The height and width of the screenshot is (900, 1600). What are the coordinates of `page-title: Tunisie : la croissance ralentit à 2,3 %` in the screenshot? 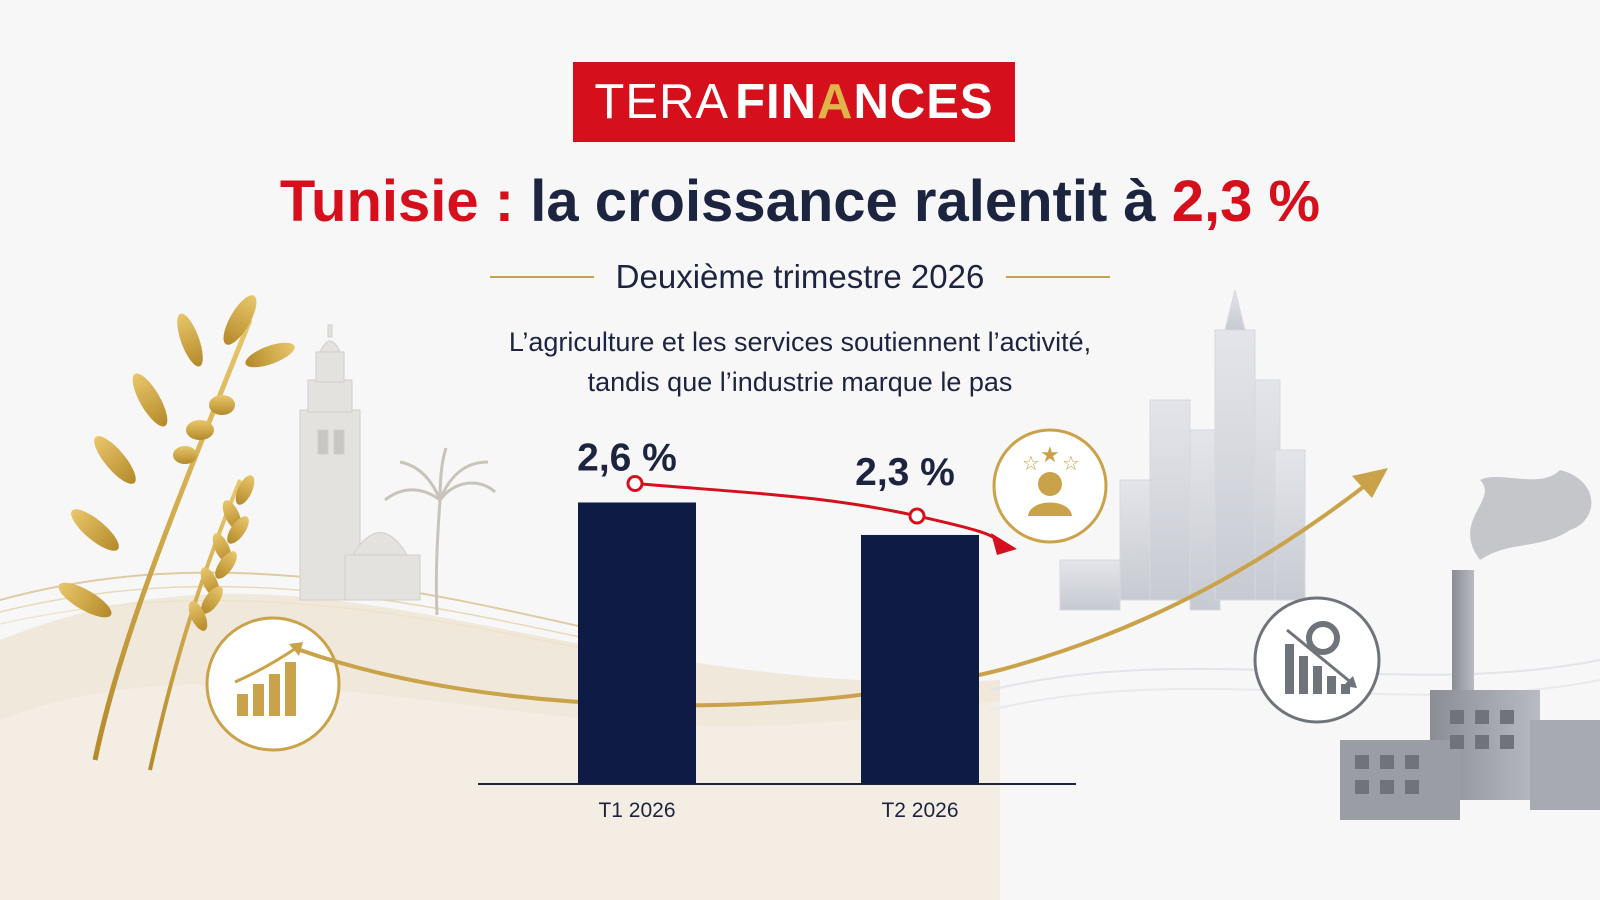 It's located at (800, 201).